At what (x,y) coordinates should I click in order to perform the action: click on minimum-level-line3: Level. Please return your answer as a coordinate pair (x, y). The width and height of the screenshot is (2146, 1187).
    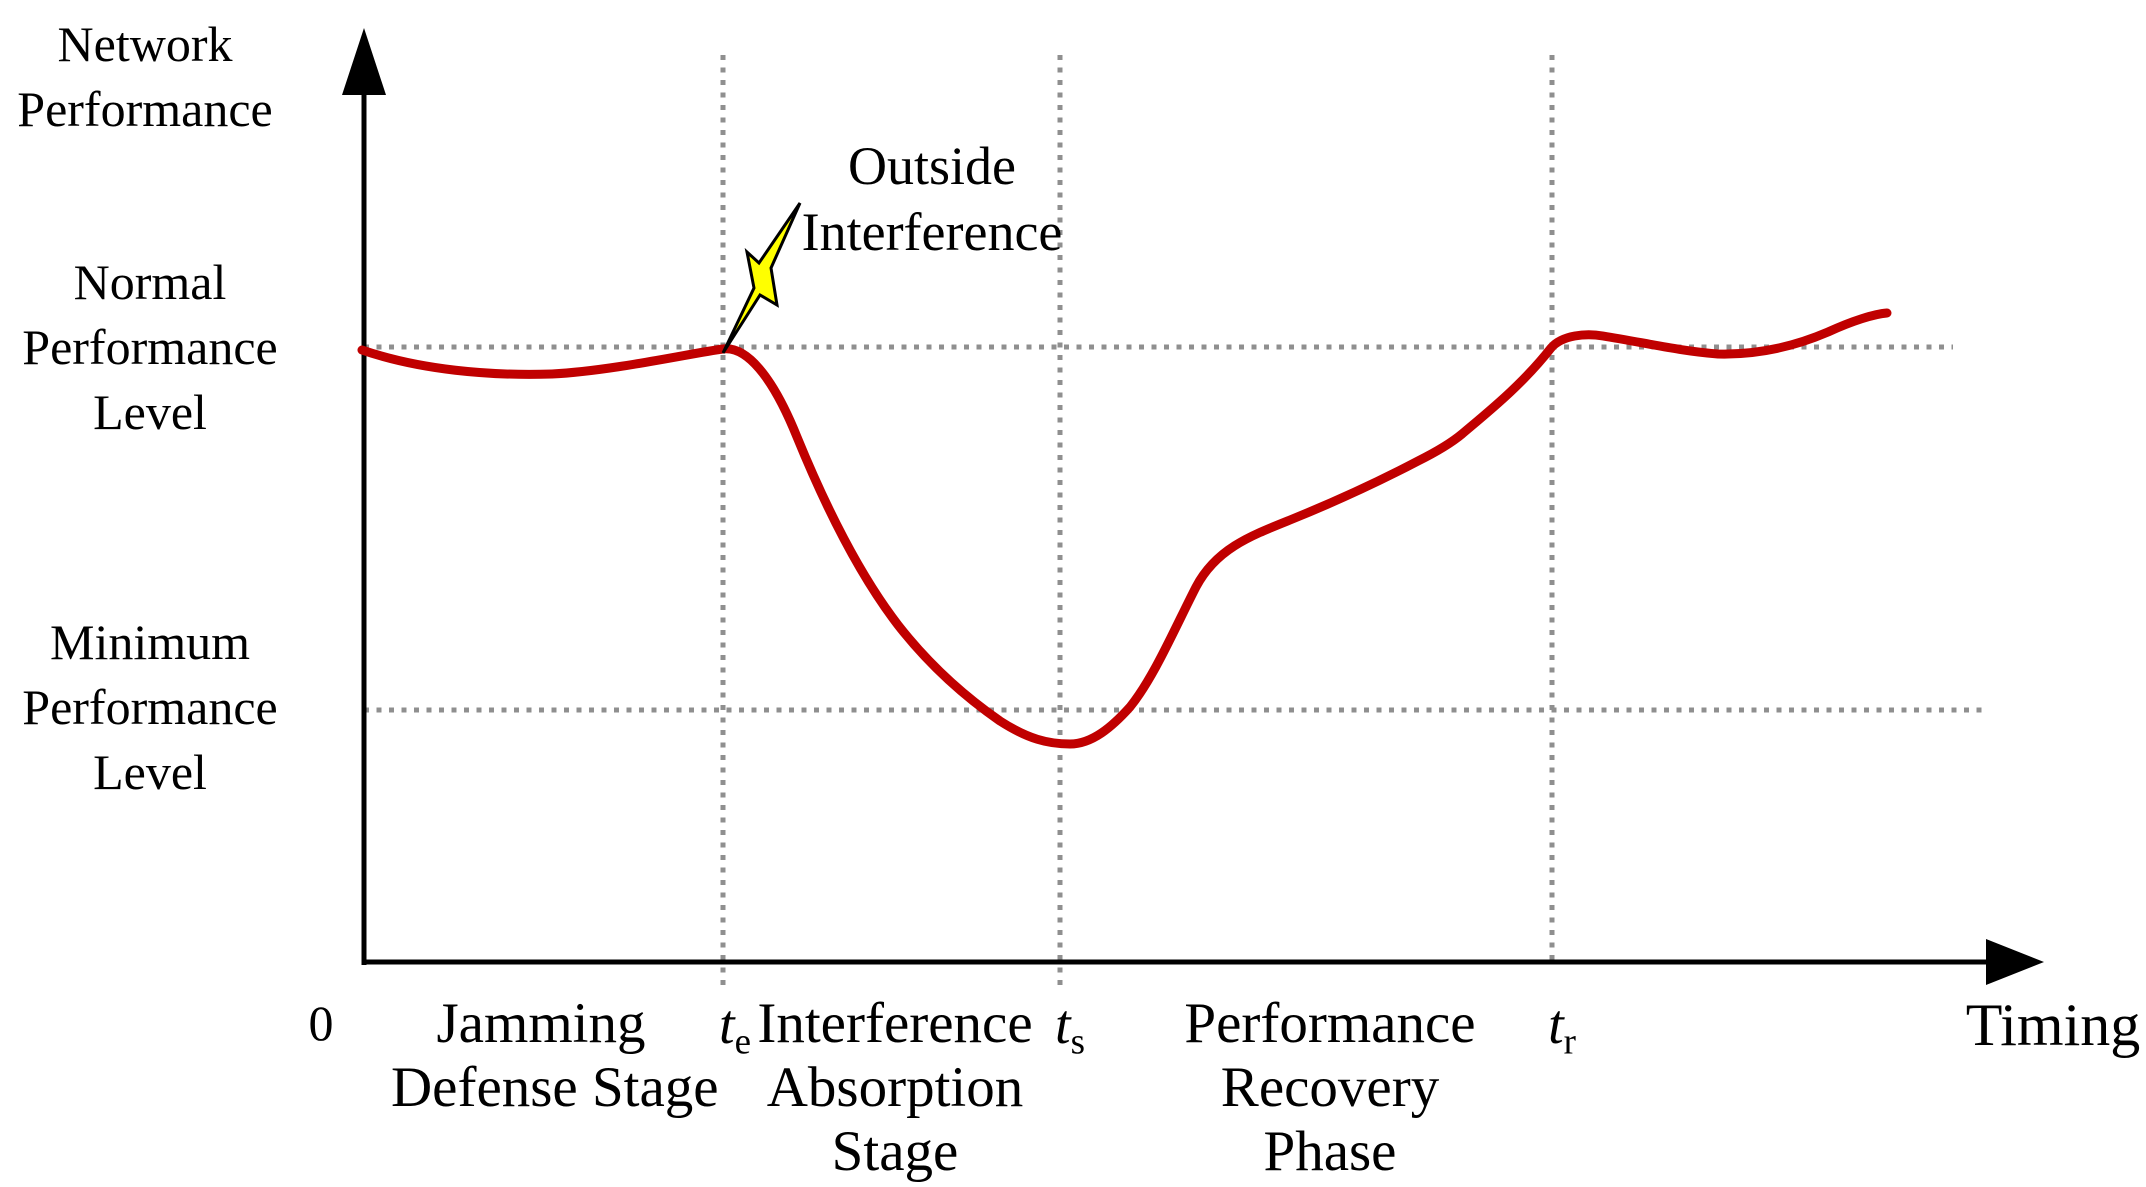
    Looking at the image, I should click on (150, 772).